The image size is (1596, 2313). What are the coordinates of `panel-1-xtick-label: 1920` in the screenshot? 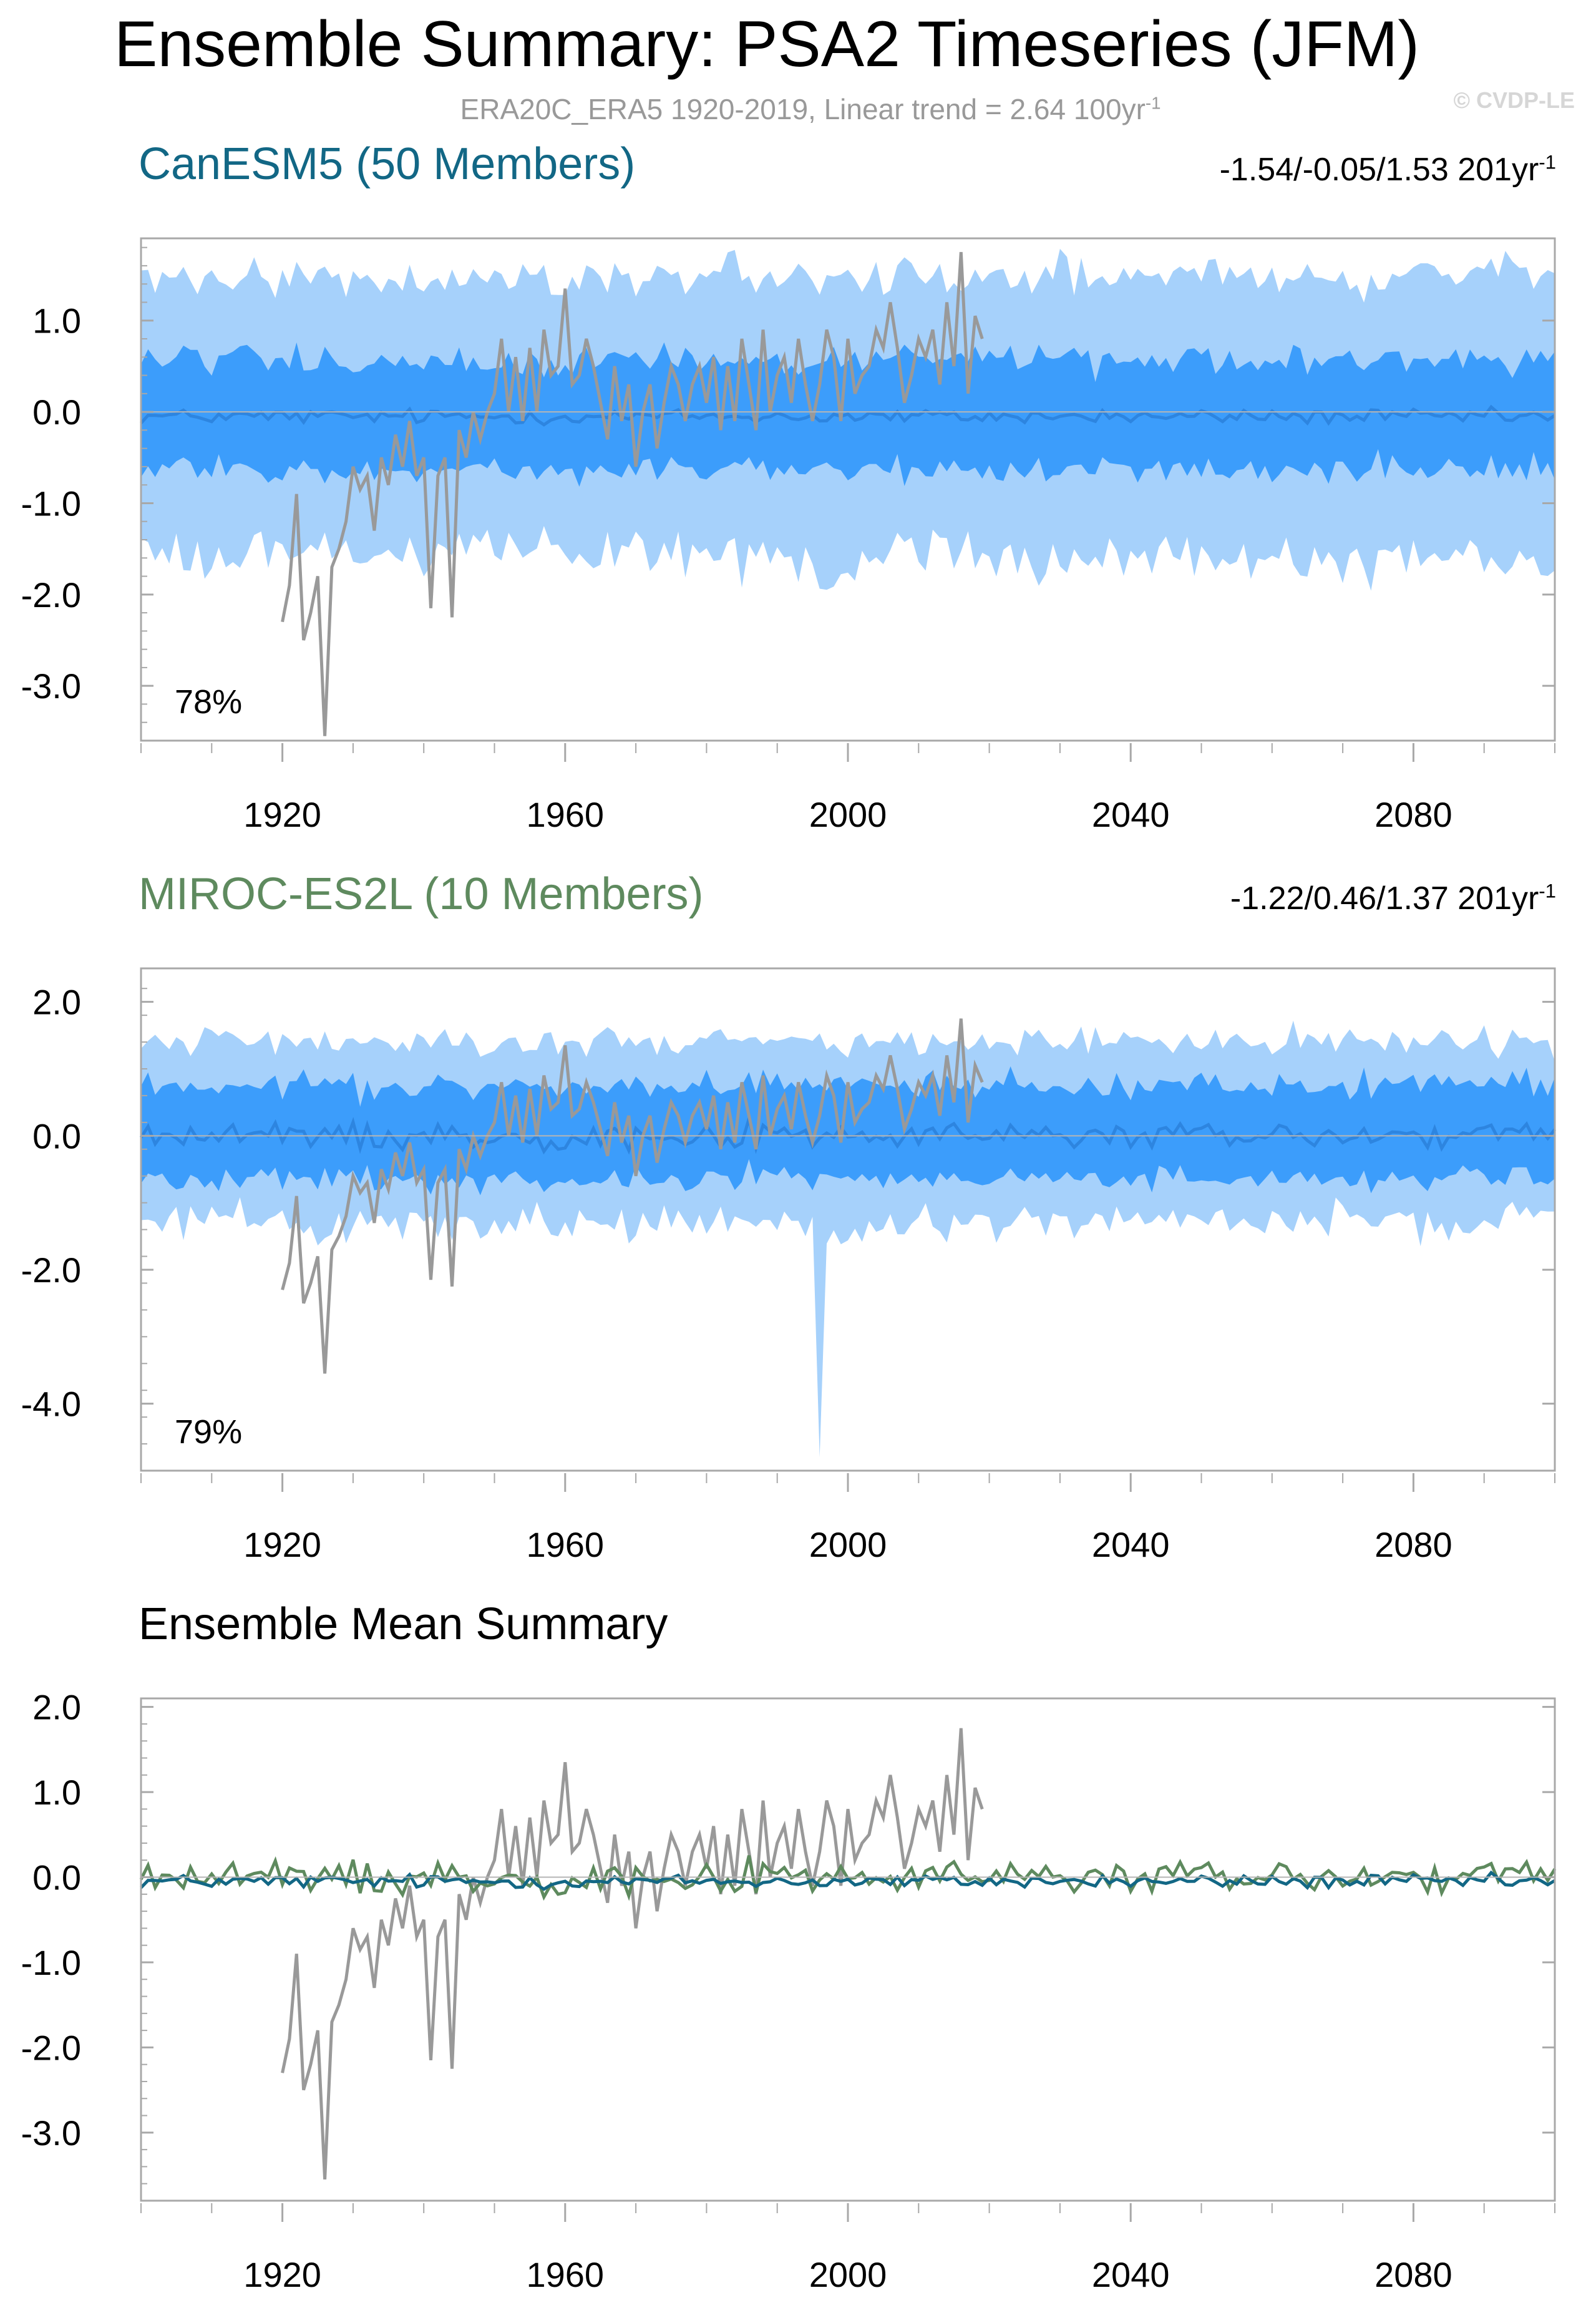 It's located at (282, 815).